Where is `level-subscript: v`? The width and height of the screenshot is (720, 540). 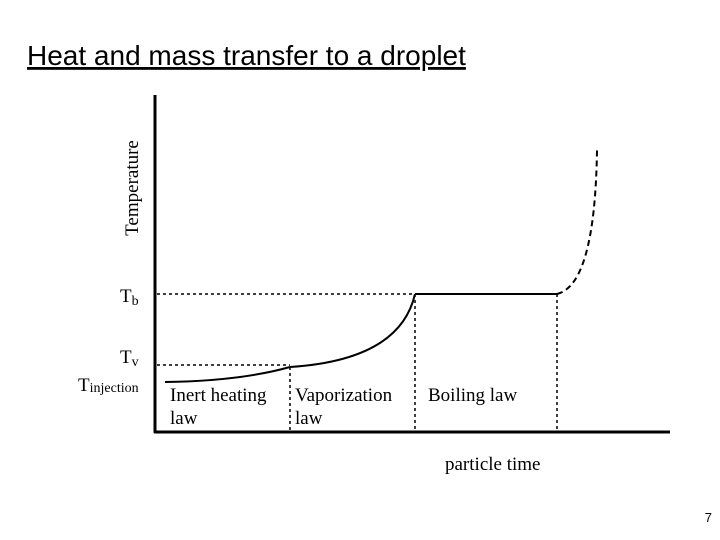
level-subscript: v is located at coordinates (135, 362).